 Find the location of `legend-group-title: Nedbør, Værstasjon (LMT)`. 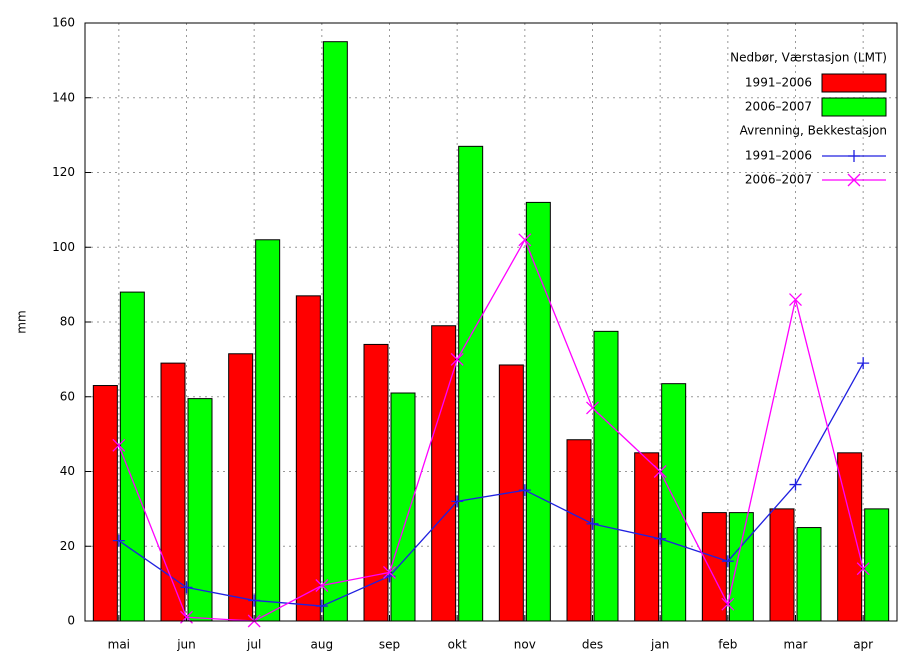

legend-group-title: Nedbør, Værstasjon (LMT) is located at coordinates (808, 58).